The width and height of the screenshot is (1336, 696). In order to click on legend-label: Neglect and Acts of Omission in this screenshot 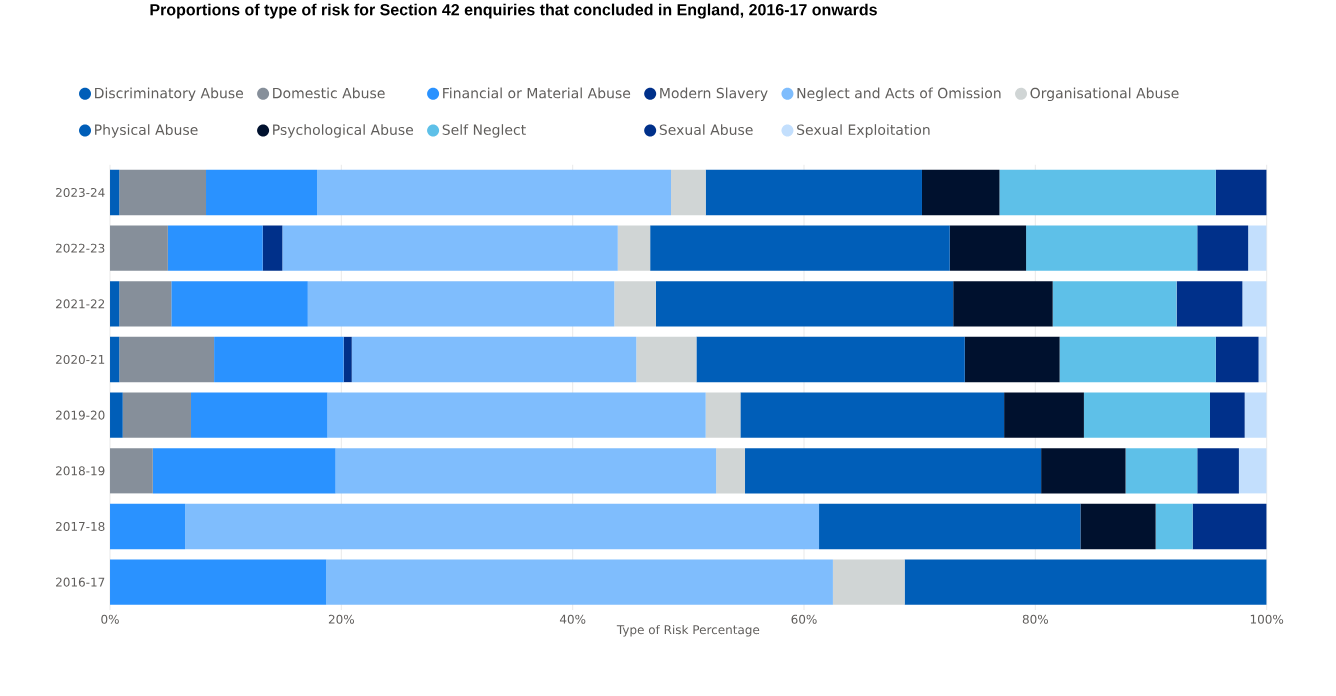, I will do `click(899, 94)`.